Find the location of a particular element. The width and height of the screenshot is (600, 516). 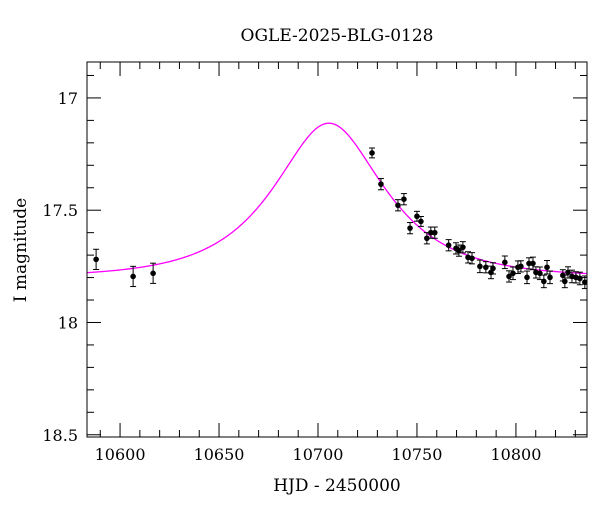

chart-title: OGLE-2025-BLG-0128 is located at coordinates (337, 36).